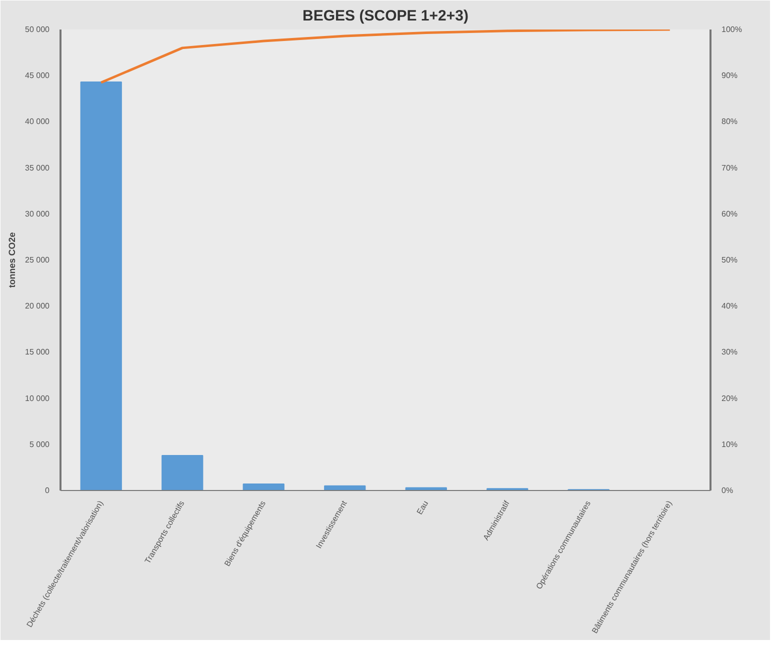 Image resolution: width=775 pixels, height=648 pixels. I want to click on y2-tick-label: 30%, so click(730, 352).